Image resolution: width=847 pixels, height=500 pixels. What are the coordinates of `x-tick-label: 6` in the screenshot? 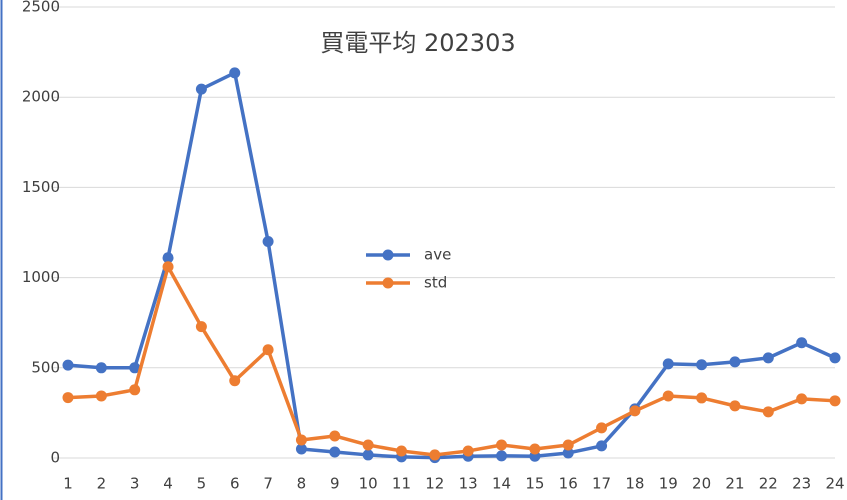 It's located at (235, 484).